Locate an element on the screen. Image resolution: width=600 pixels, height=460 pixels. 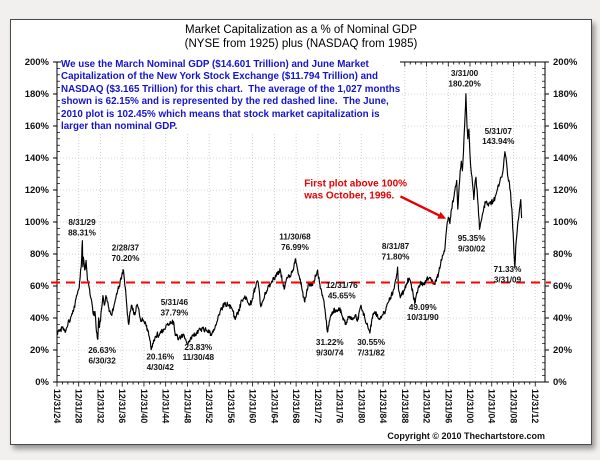
point-annotation: 10/31/90 is located at coordinates (423, 317).